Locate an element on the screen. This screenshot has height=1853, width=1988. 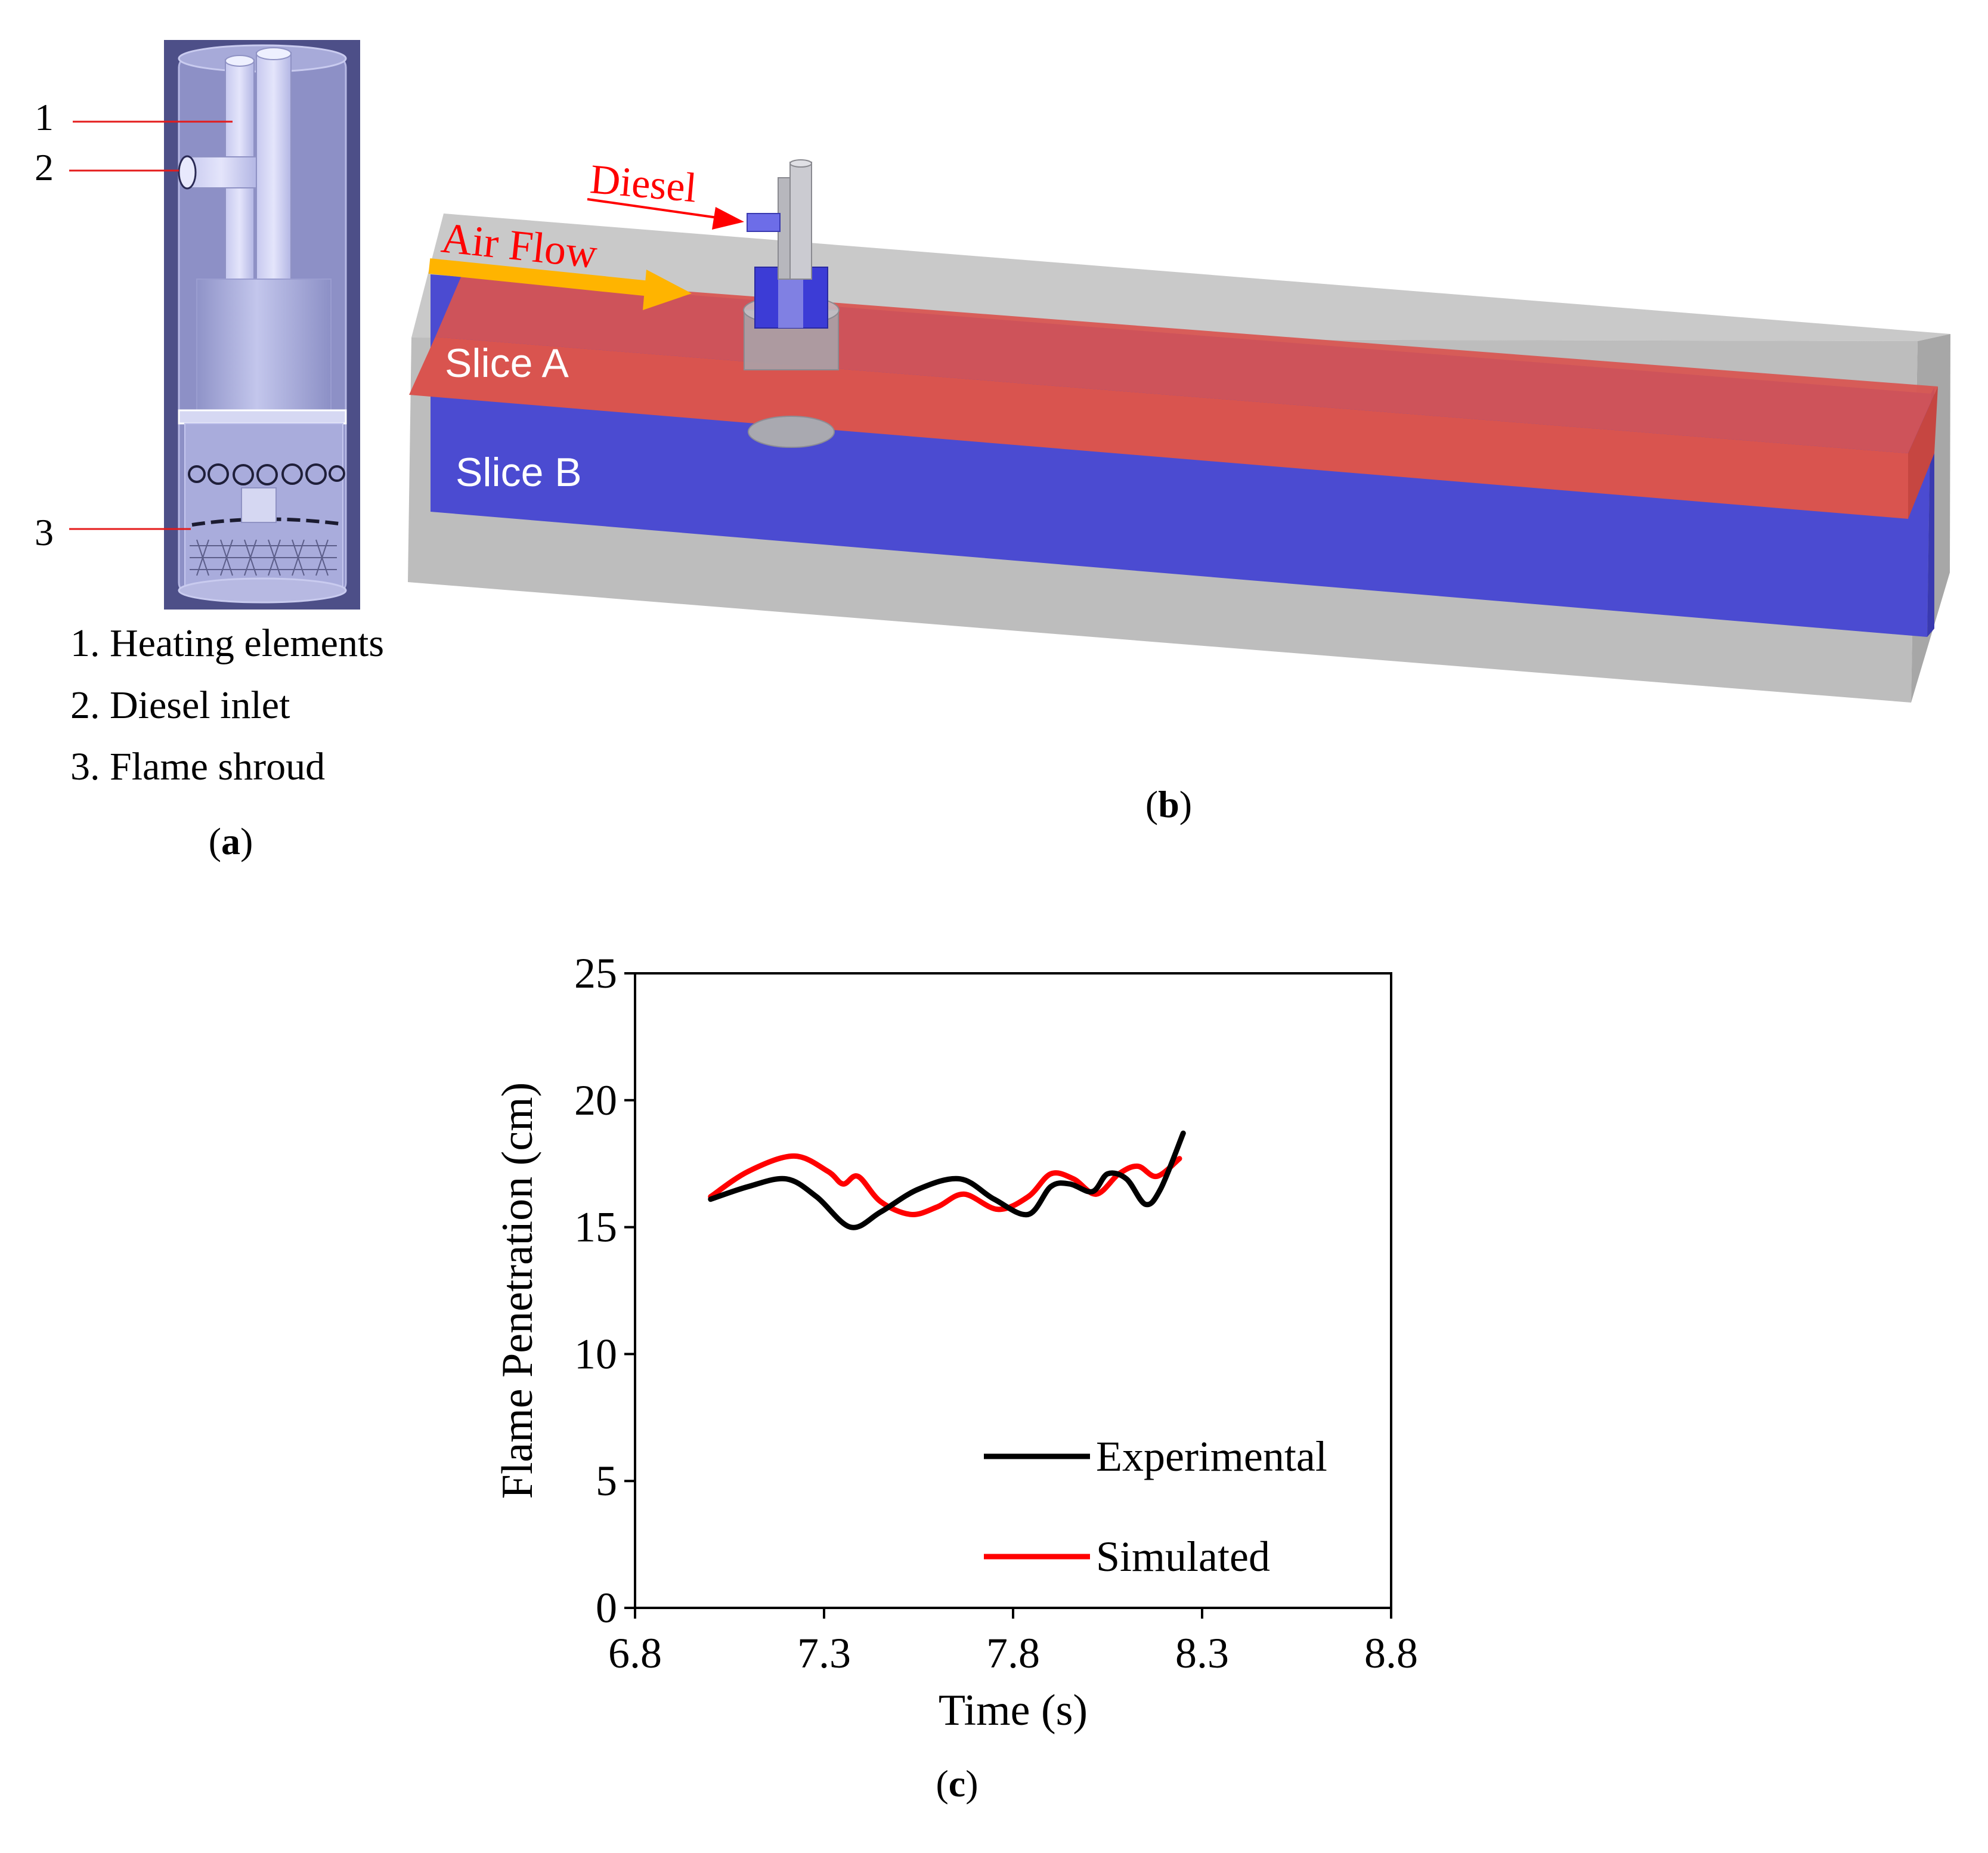
duct-heater-assembly is located at coordinates (791, 303).